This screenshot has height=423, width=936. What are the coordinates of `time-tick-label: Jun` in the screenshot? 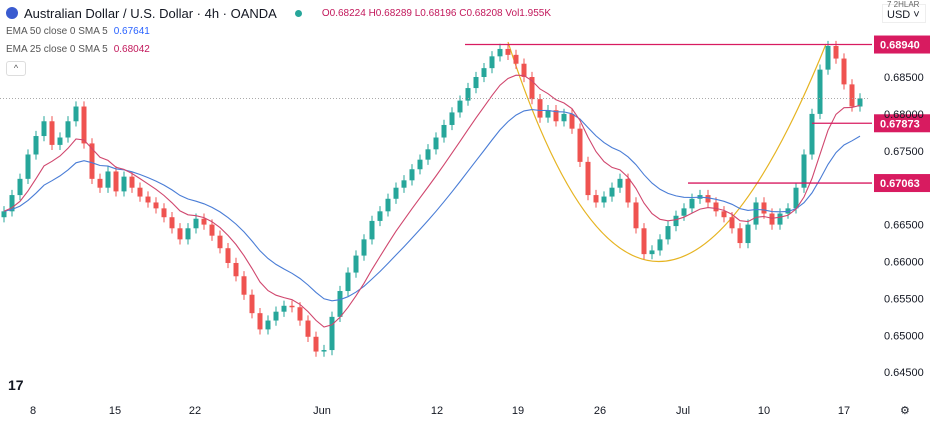 It's located at (322, 411).